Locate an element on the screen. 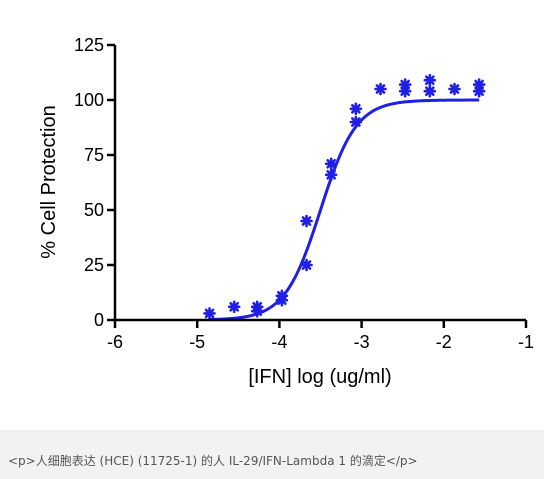  y-axis-title: % Cell Protection is located at coordinates (49, 181).